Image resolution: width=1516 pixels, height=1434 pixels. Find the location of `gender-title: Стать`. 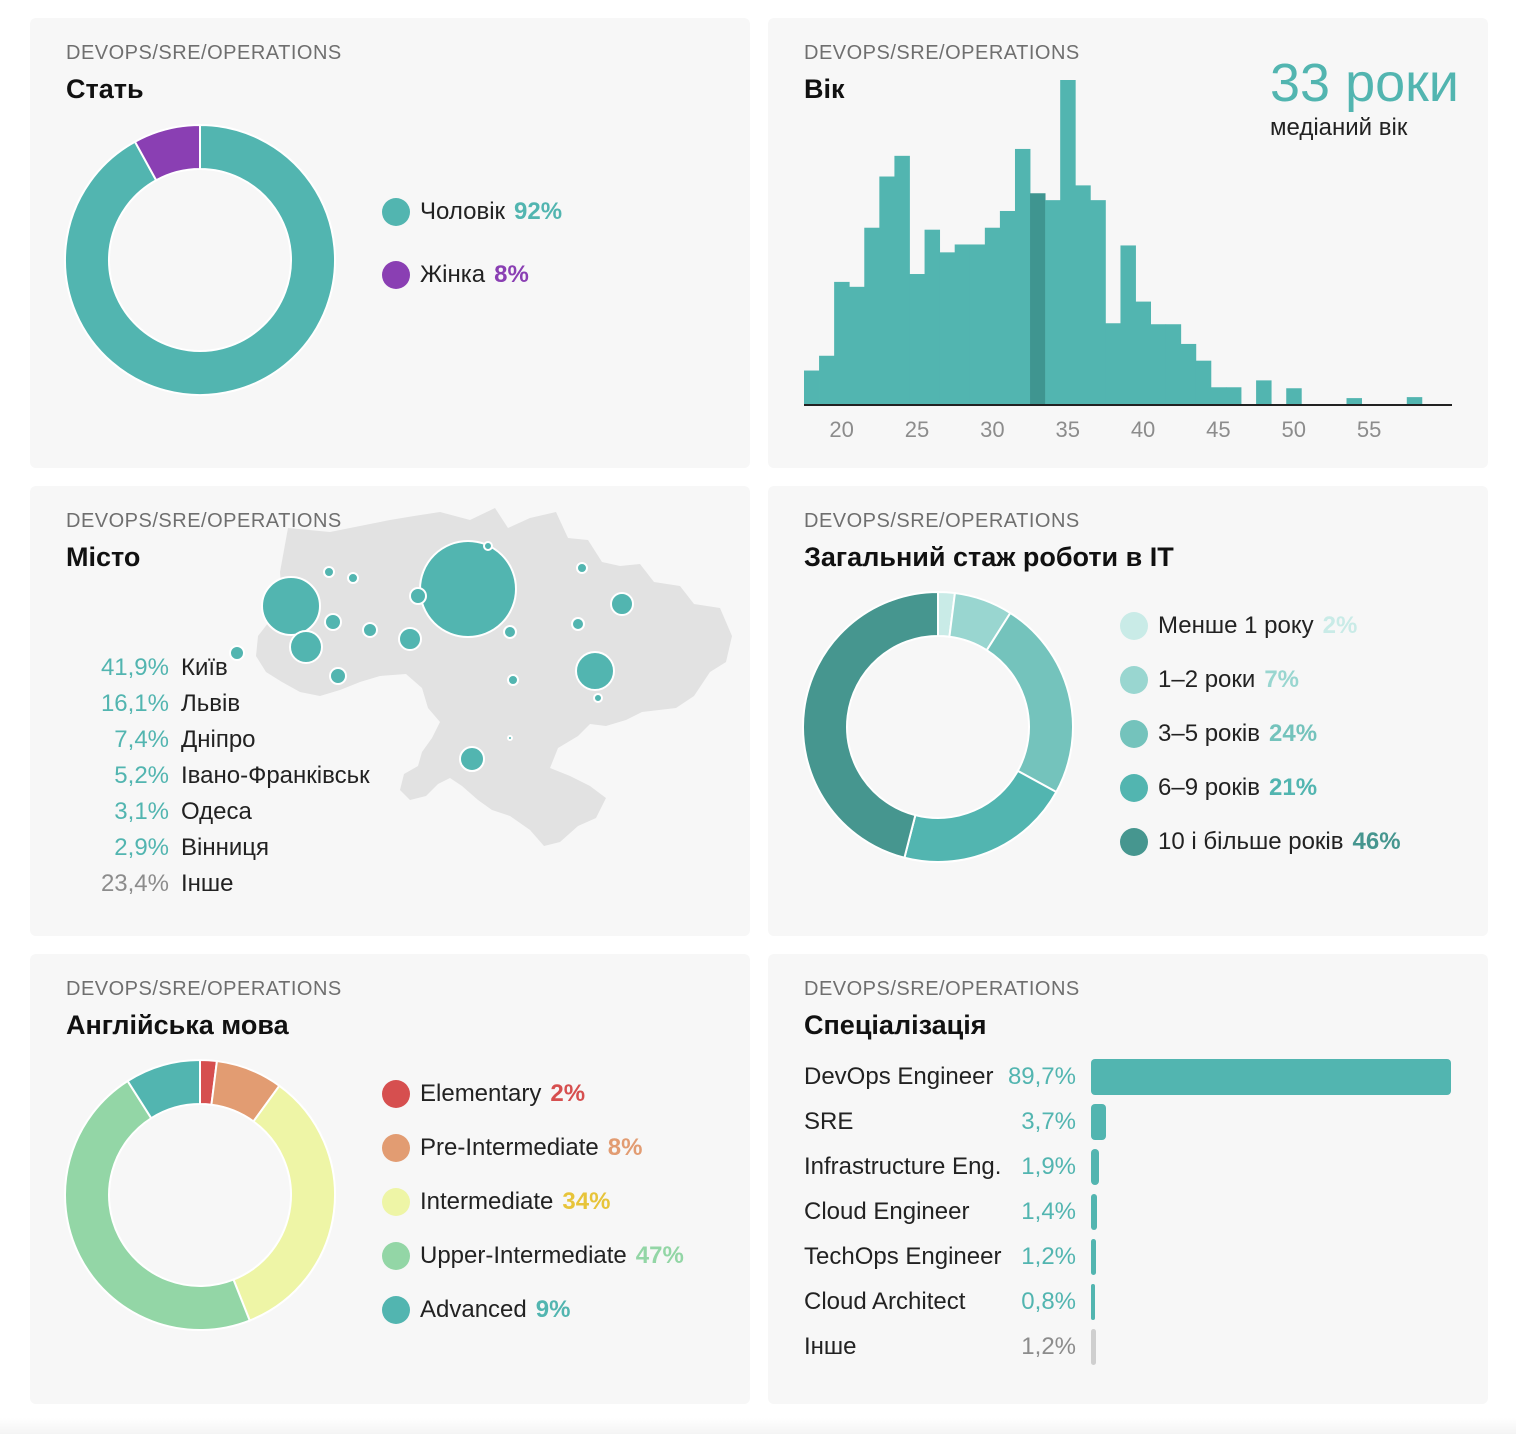

gender-title: Стать is located at coordinates (105, 89).